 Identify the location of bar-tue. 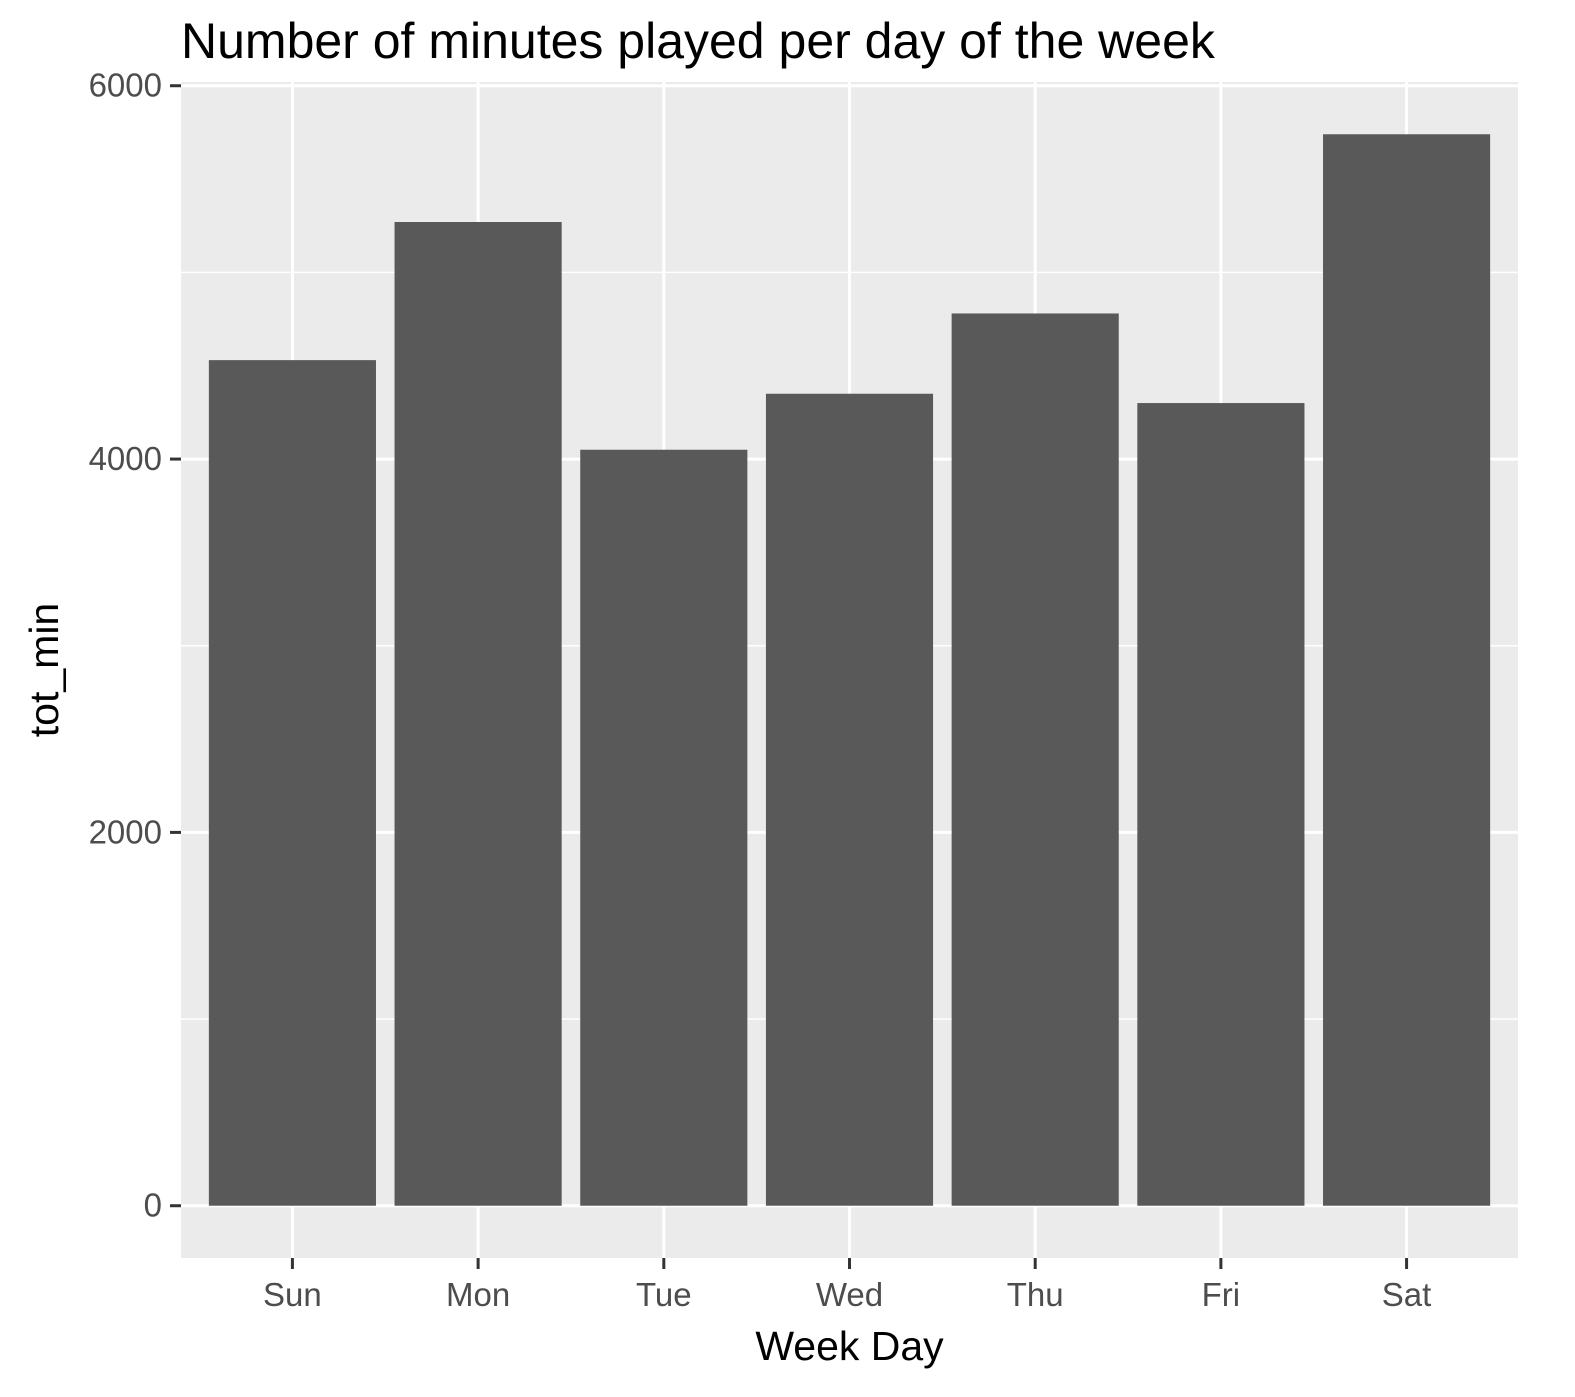
(664, 827).